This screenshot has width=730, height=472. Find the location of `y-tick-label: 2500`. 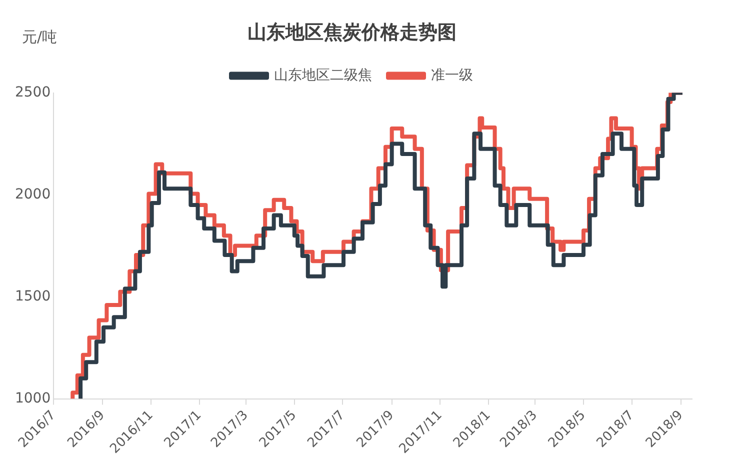

y-tick-label: 2500 is located at coordinates (32, 92).